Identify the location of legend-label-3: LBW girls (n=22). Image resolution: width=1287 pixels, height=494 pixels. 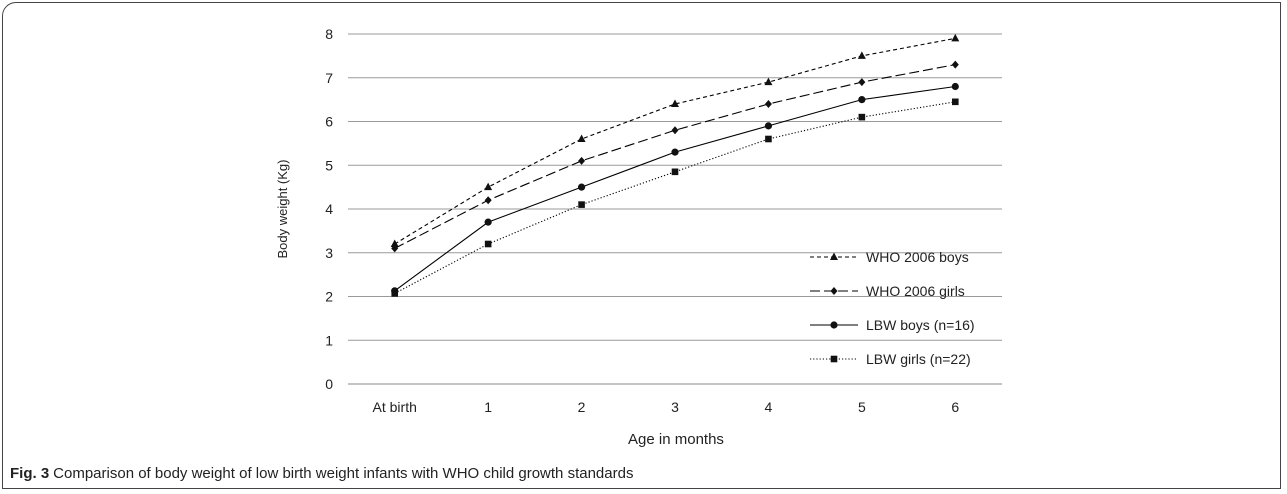
(918, 359).